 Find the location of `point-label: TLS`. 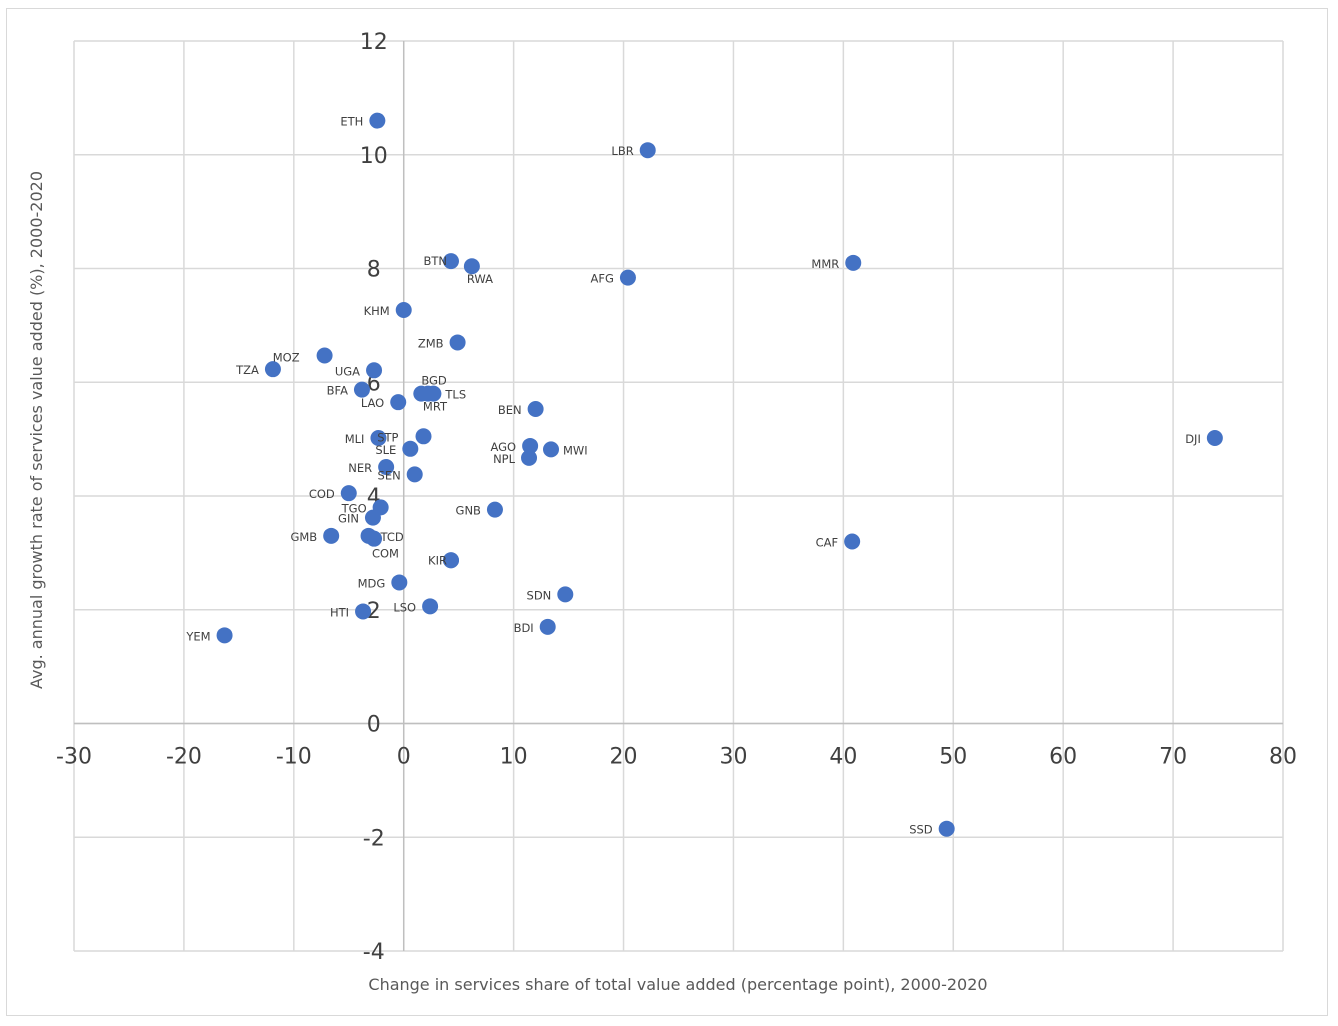

point-label: TLS is located at coordinates (455, 395).